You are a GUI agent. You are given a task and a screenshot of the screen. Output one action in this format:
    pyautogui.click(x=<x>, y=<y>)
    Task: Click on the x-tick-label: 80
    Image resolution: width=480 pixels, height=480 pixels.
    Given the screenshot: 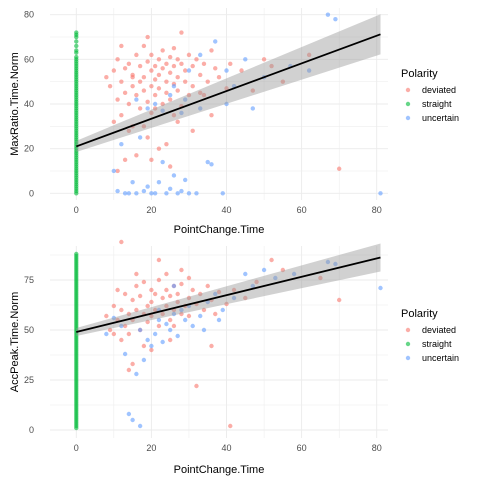 What is the action you would take?
    pyautogui.click(x=377, y=210)
    